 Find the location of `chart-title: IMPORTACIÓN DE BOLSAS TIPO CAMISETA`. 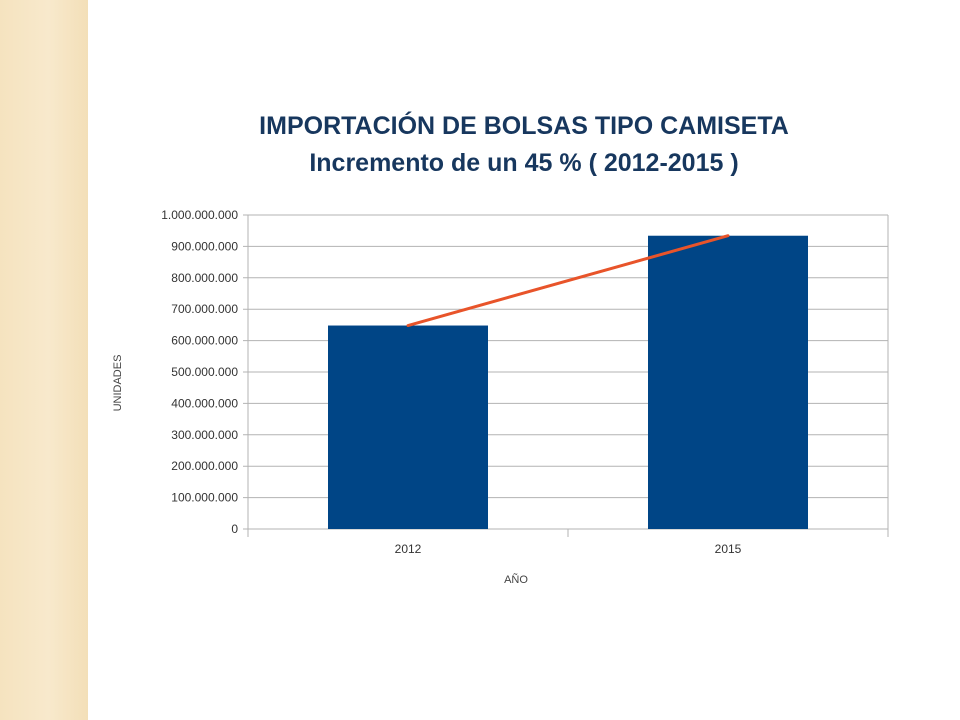

chart-title: IMPORTACIÓN DE BOLSAS TIPO CAMISETA is located at coordinates (524, 126).